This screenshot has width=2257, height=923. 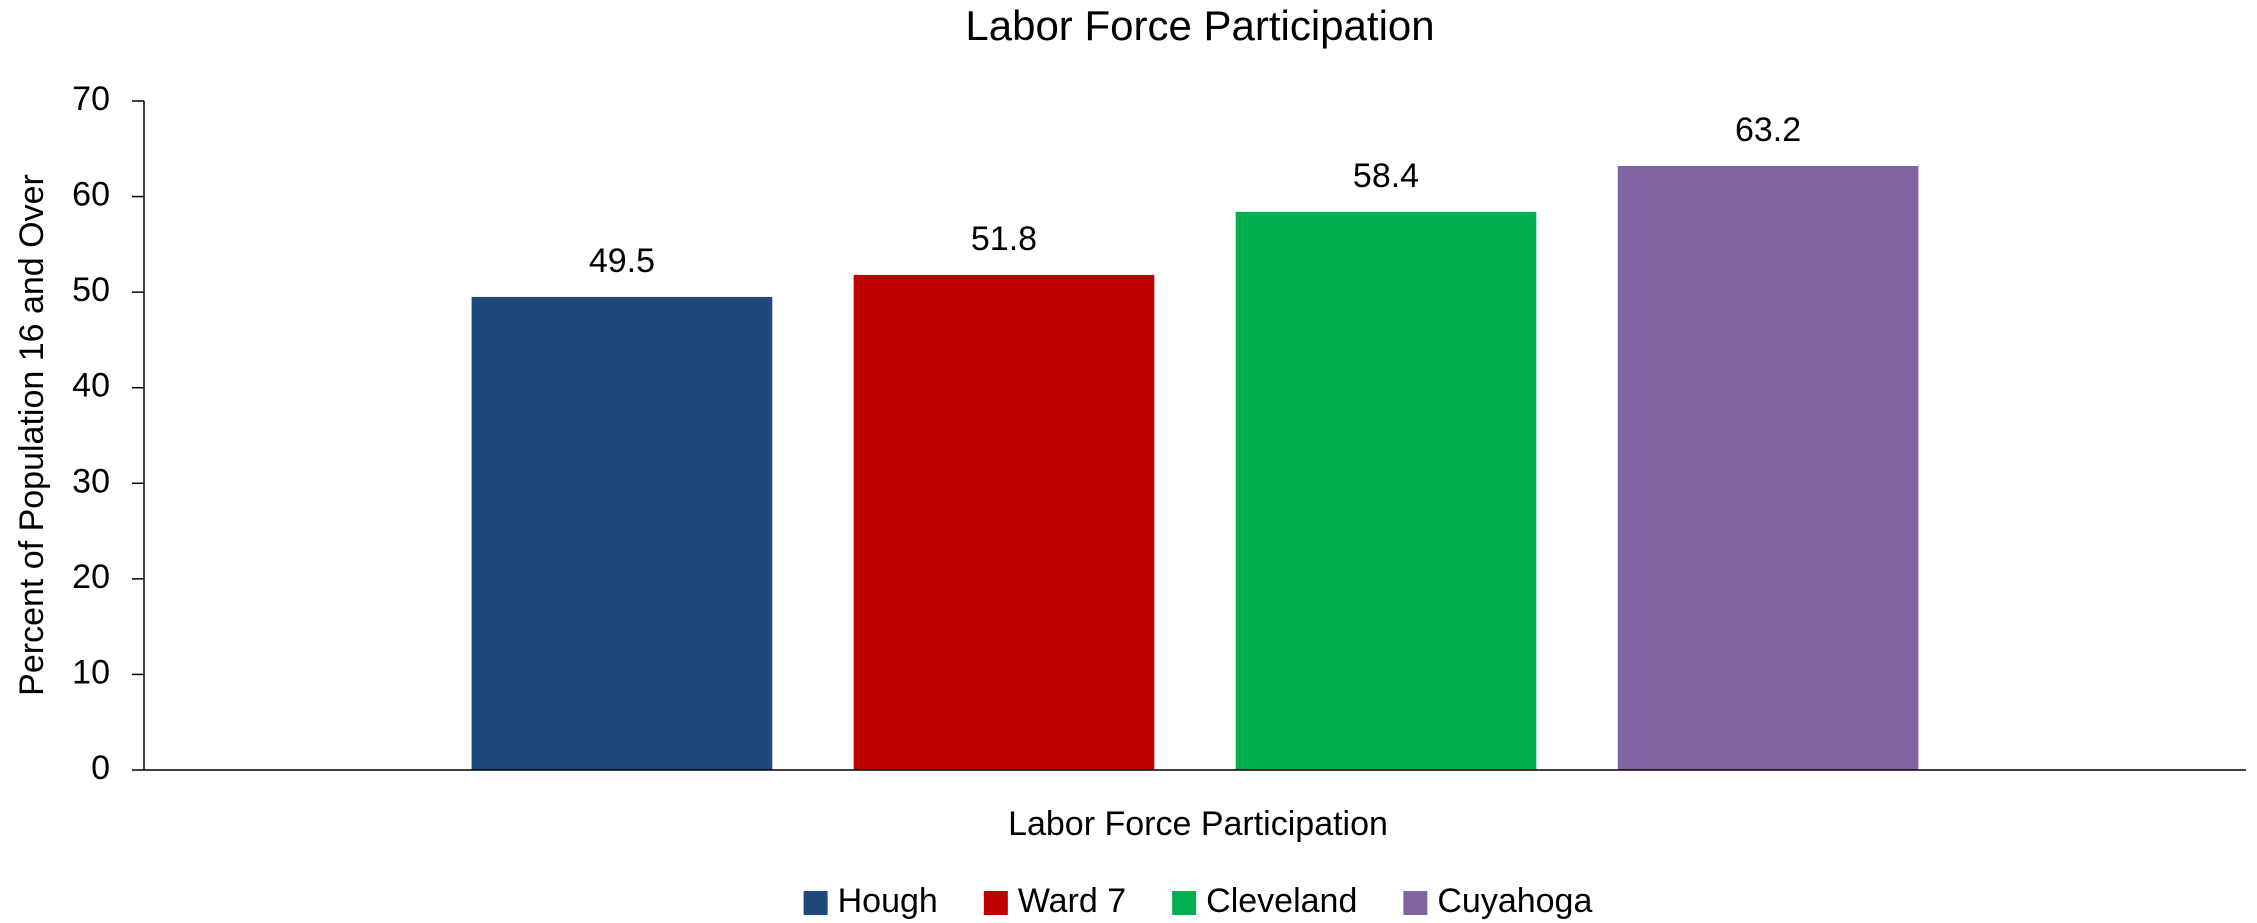 What do you see at coordinates (91, 290) in the screenshot?
I see `y-tick-label: 50` at bounding box center [91, 290].